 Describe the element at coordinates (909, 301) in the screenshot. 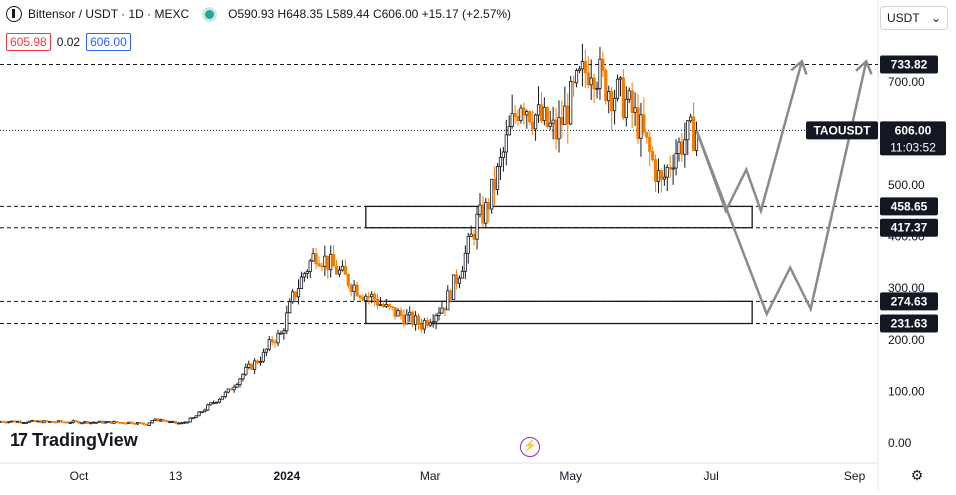

I see `level-tag-label: 274.63` at that location.